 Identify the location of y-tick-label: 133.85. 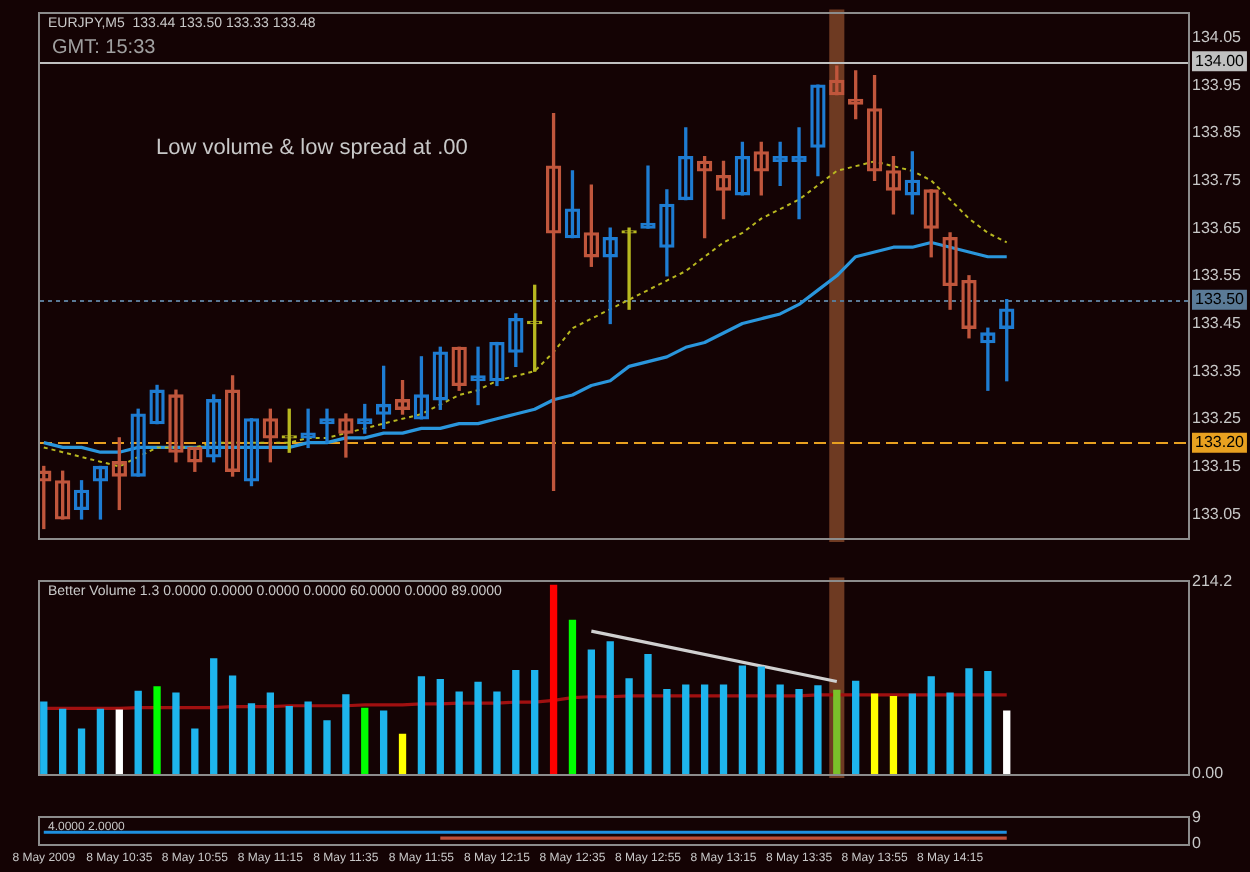
(1217, 132).